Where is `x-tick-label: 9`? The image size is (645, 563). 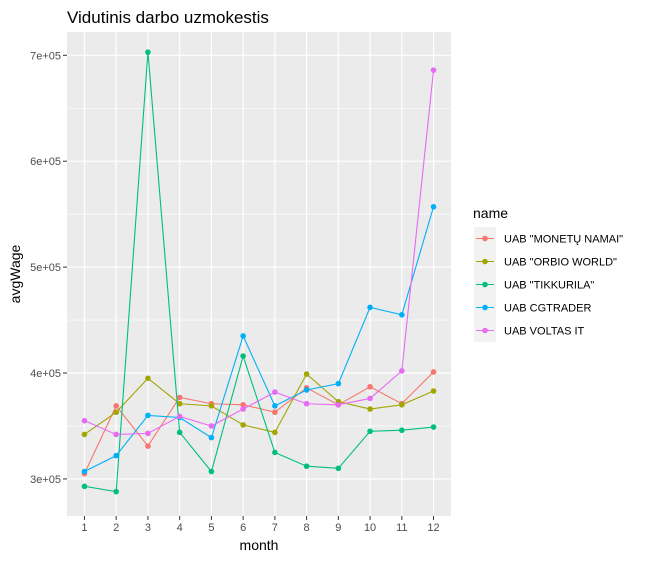
x-tick-label: 9 is located at coordinates (338, 528).